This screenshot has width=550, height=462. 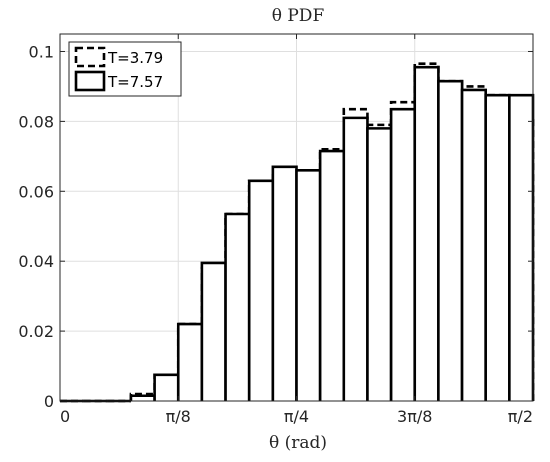 What do you see at coordinates (90, 57) in the screenshot?
I see `legend-swatch-dashed` at bounding box center [90, 57].